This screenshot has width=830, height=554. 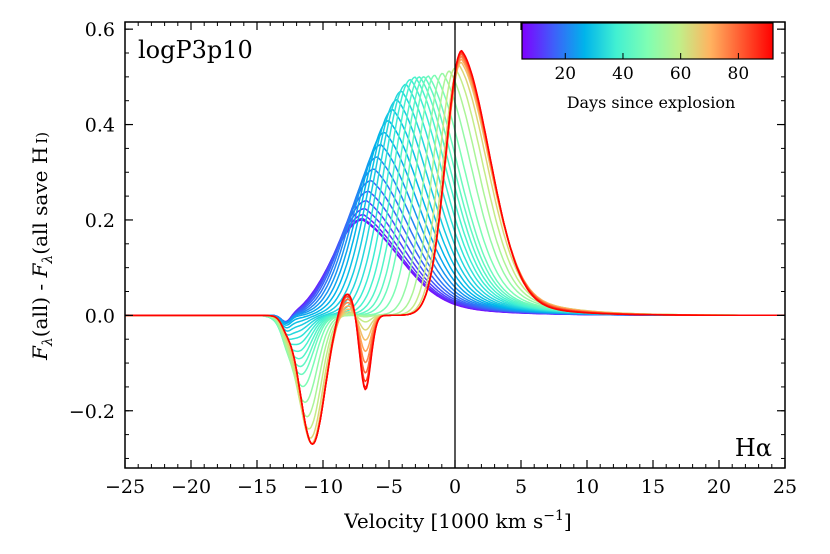 I want to click on x-tick-label: −10, so click(x=323, y=487).